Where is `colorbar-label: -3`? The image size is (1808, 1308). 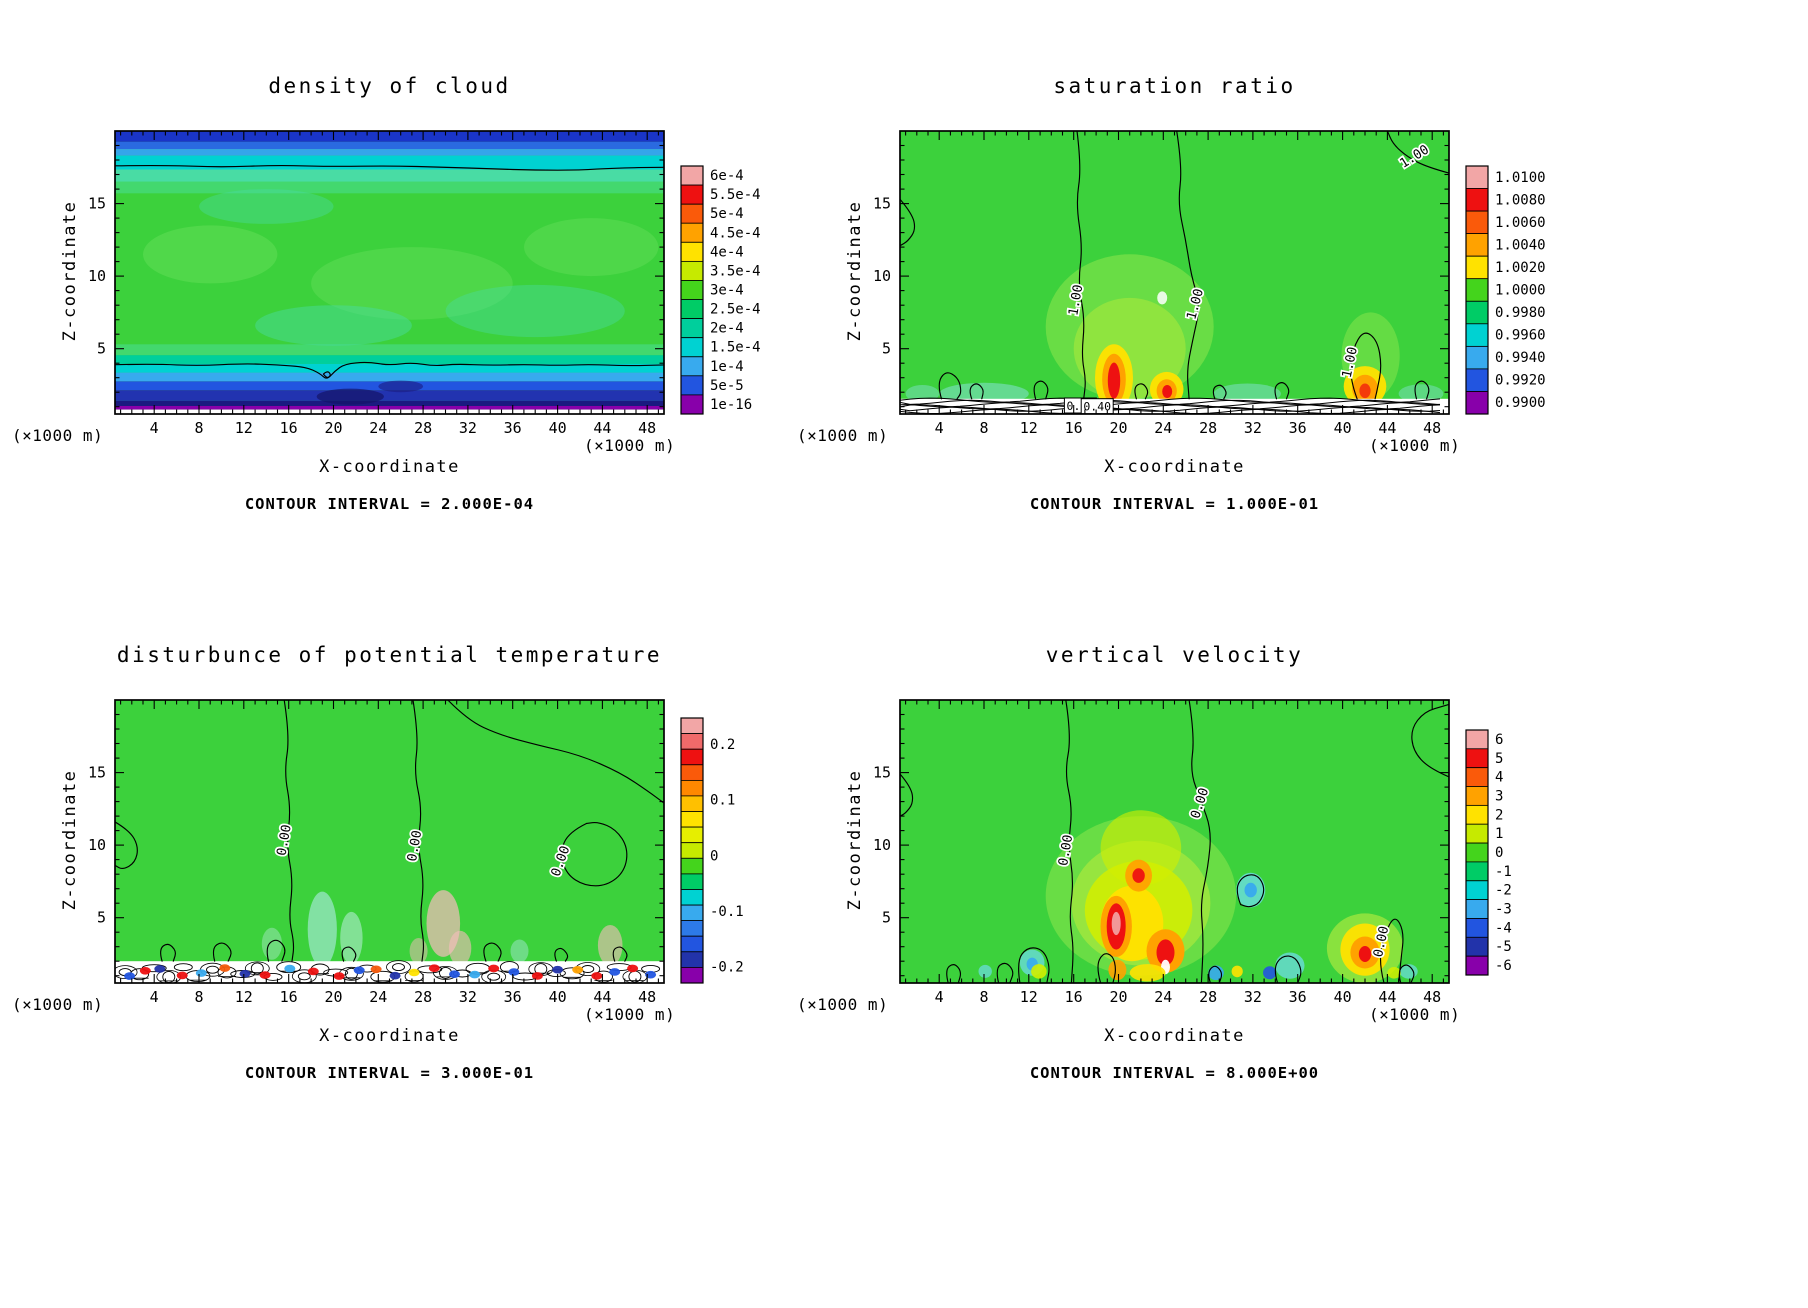
colorbar-label: -3 is located at coordinates (1503, 910).